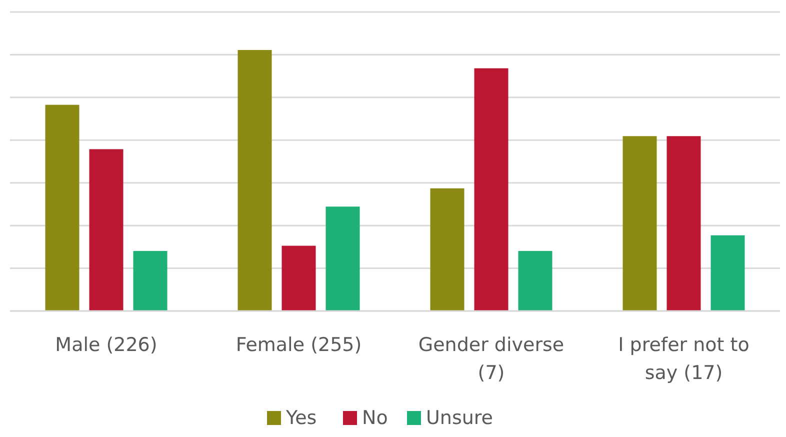 The image size is (786, 437). I want to click on legend-label: Yes, so click(301, 418).